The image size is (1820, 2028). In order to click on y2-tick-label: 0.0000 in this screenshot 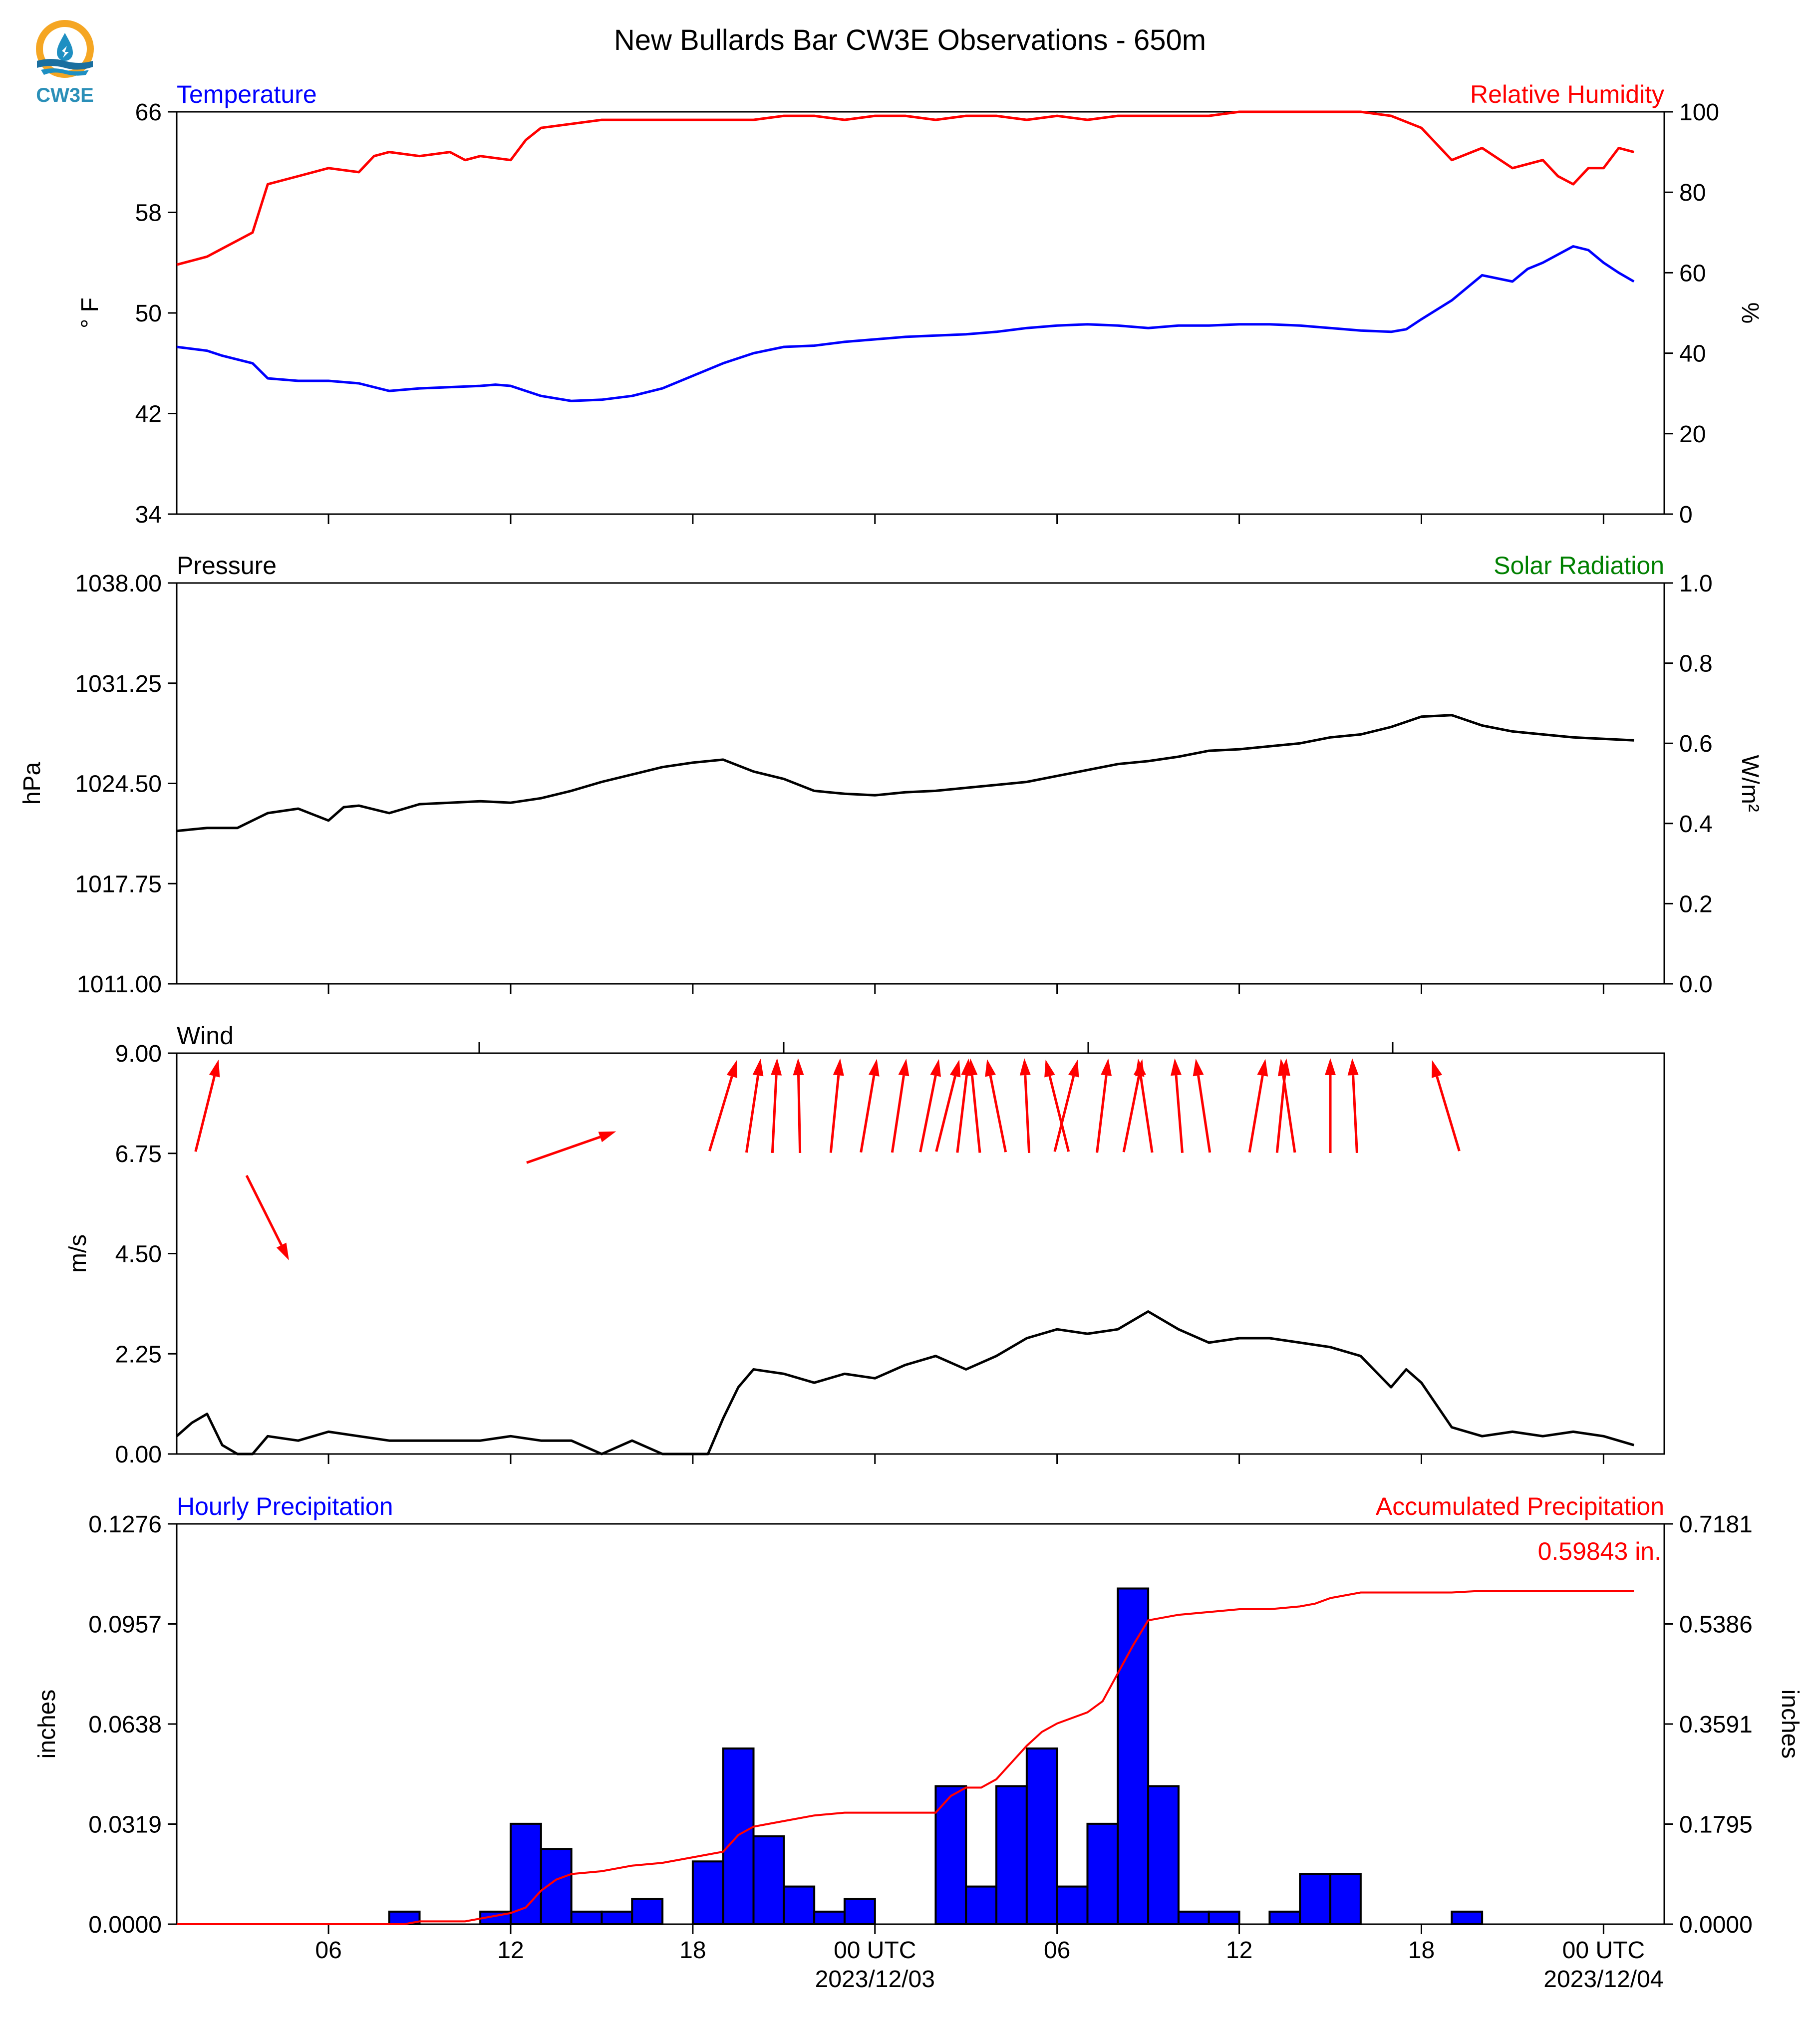, I will do `click(1716, 1925)`.